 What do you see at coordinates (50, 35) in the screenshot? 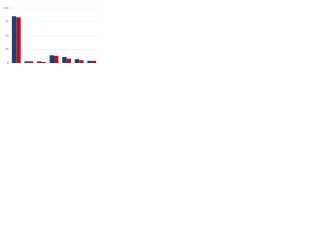
I see `chart: 0 25 50 75 100` at bounding box center [50, 35].